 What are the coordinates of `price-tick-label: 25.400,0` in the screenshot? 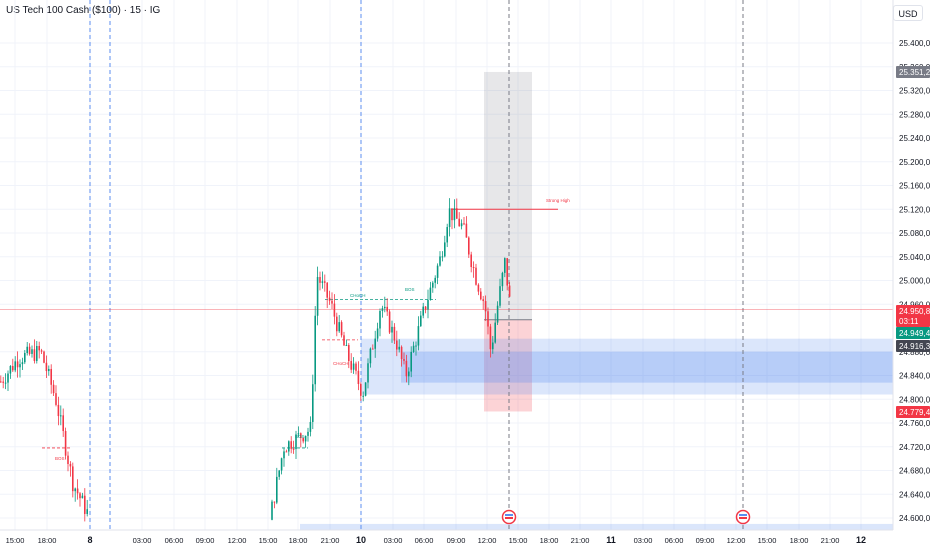 It's located at (915, 43).